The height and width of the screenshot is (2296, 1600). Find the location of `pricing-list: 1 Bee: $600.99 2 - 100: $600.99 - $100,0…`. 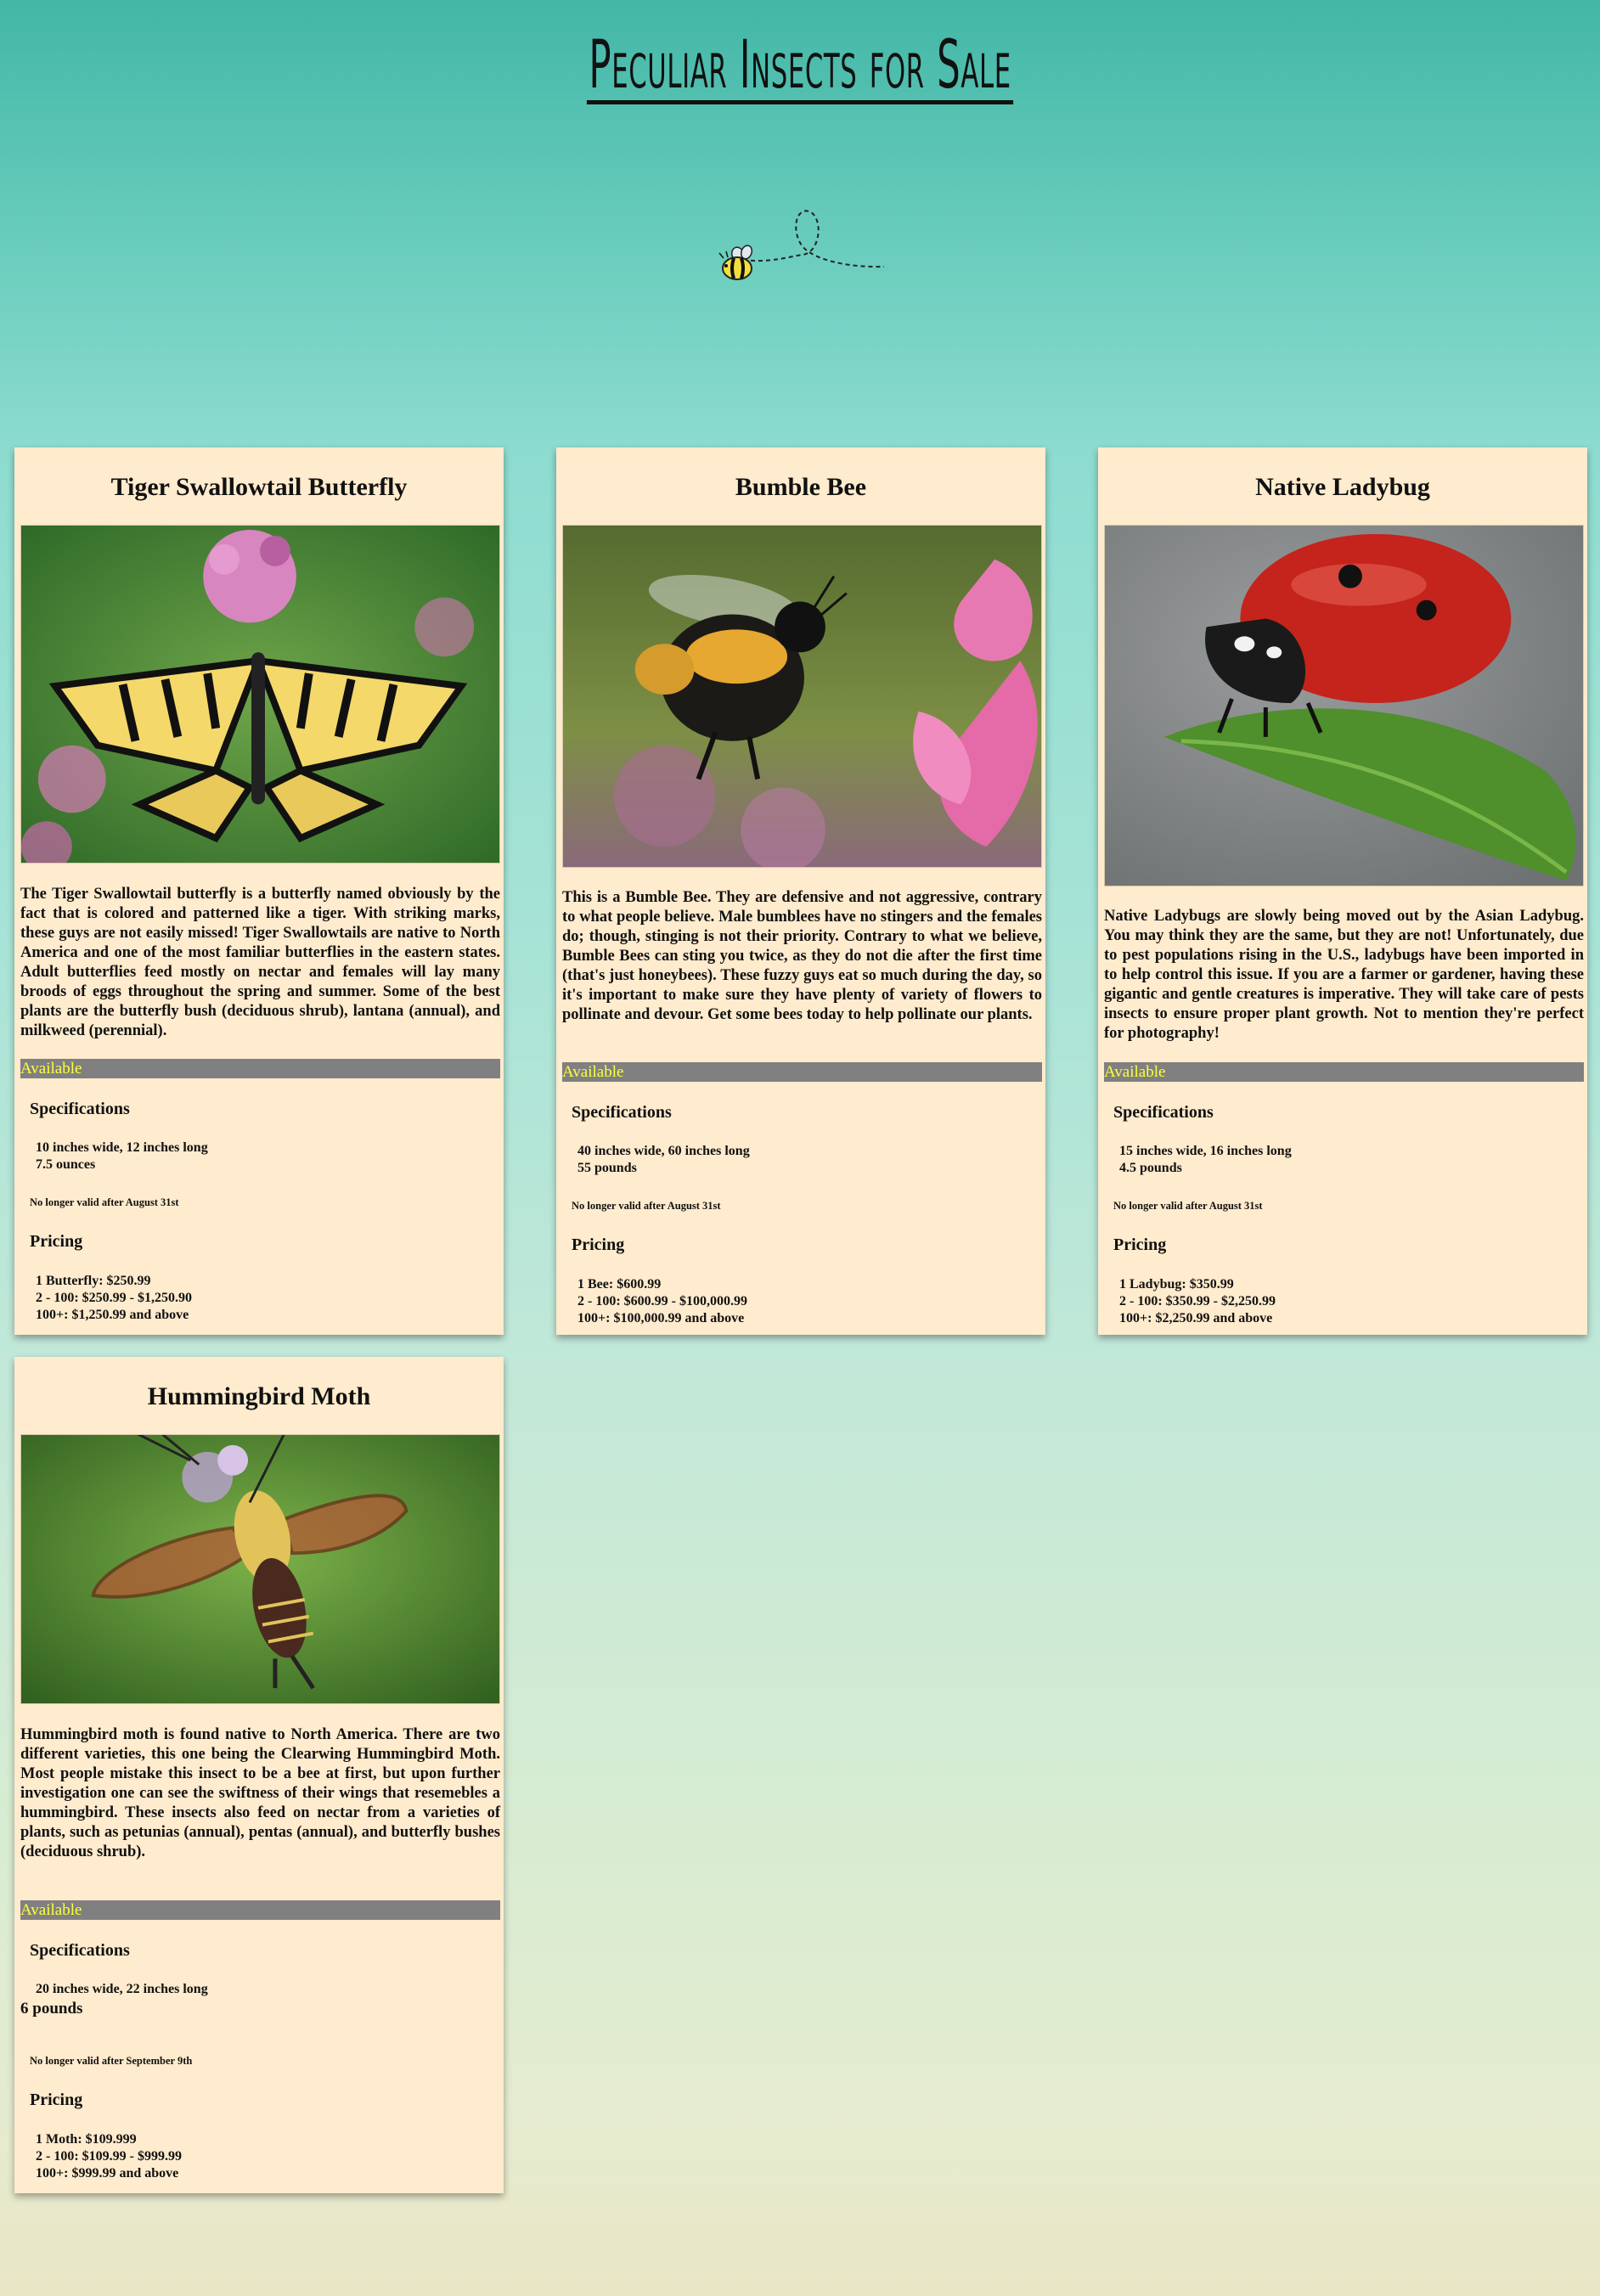

pricing-list: 1 Bee: $600.99 2 - 100: $600.99 - $100,0… is located at coordinates (662, 1301).